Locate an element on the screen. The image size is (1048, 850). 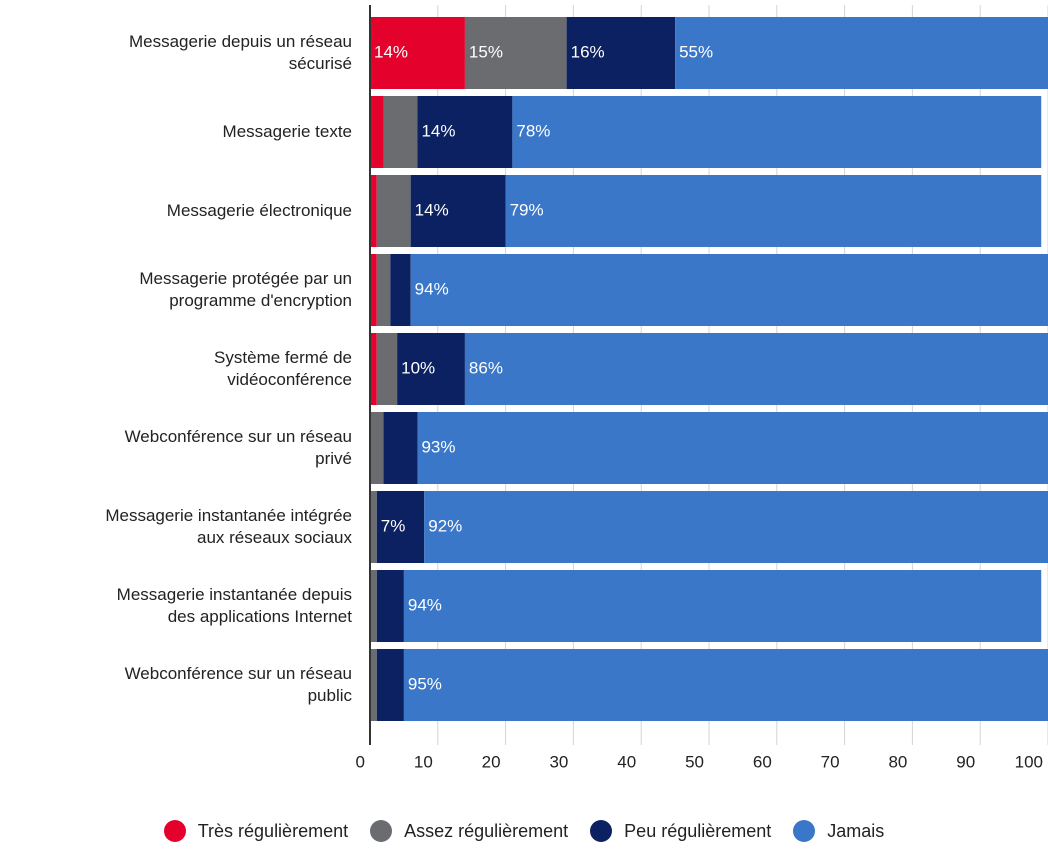
value-label: 95% is located at coordinates (425, 683).